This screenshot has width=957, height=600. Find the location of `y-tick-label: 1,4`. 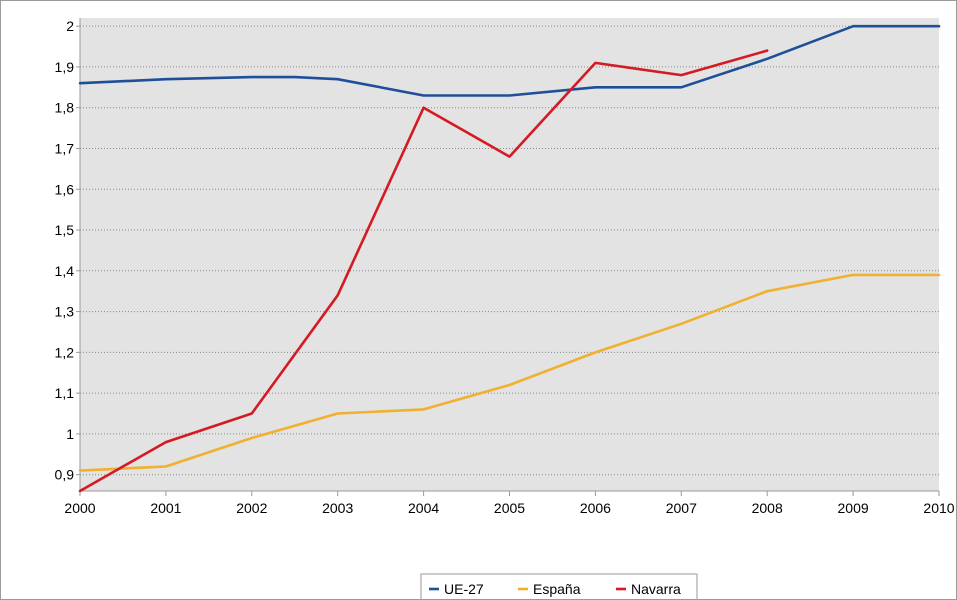

y-tick-label: 1,4 is located at coordinates (65, 271).